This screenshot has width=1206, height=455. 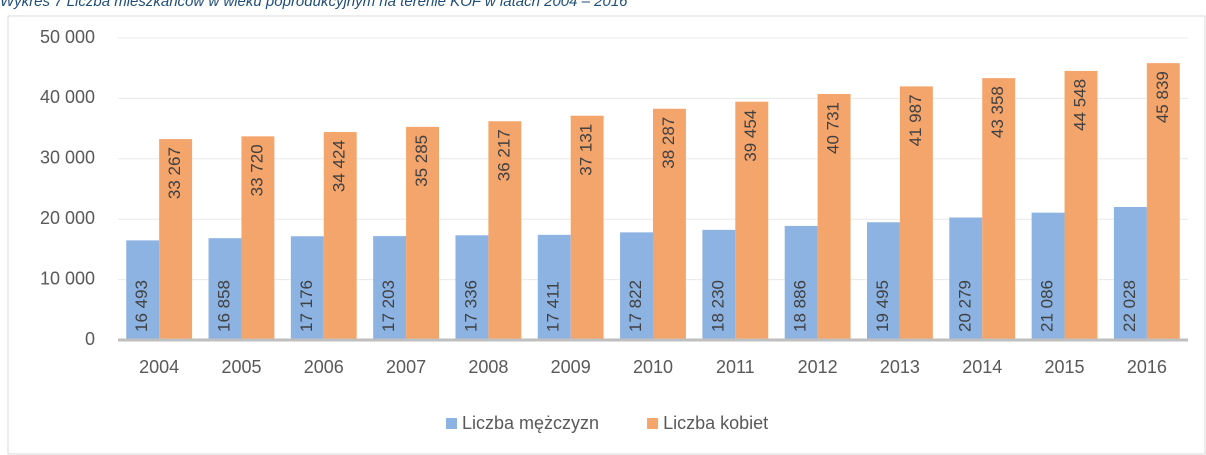 I want to click on x-tick-label: 2011, so click(x=735, y=367).